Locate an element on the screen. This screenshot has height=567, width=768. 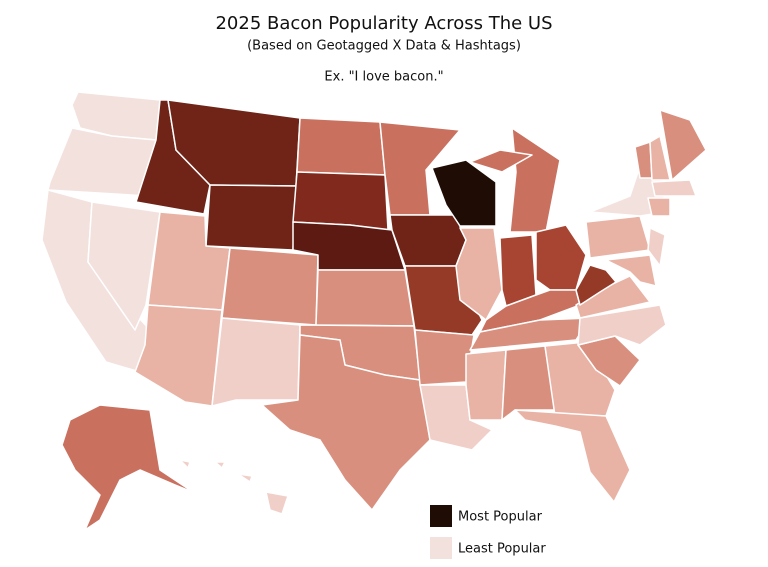
map-title: 2025 Bacon Popularity Across The US is located at coordinates (383, 23).